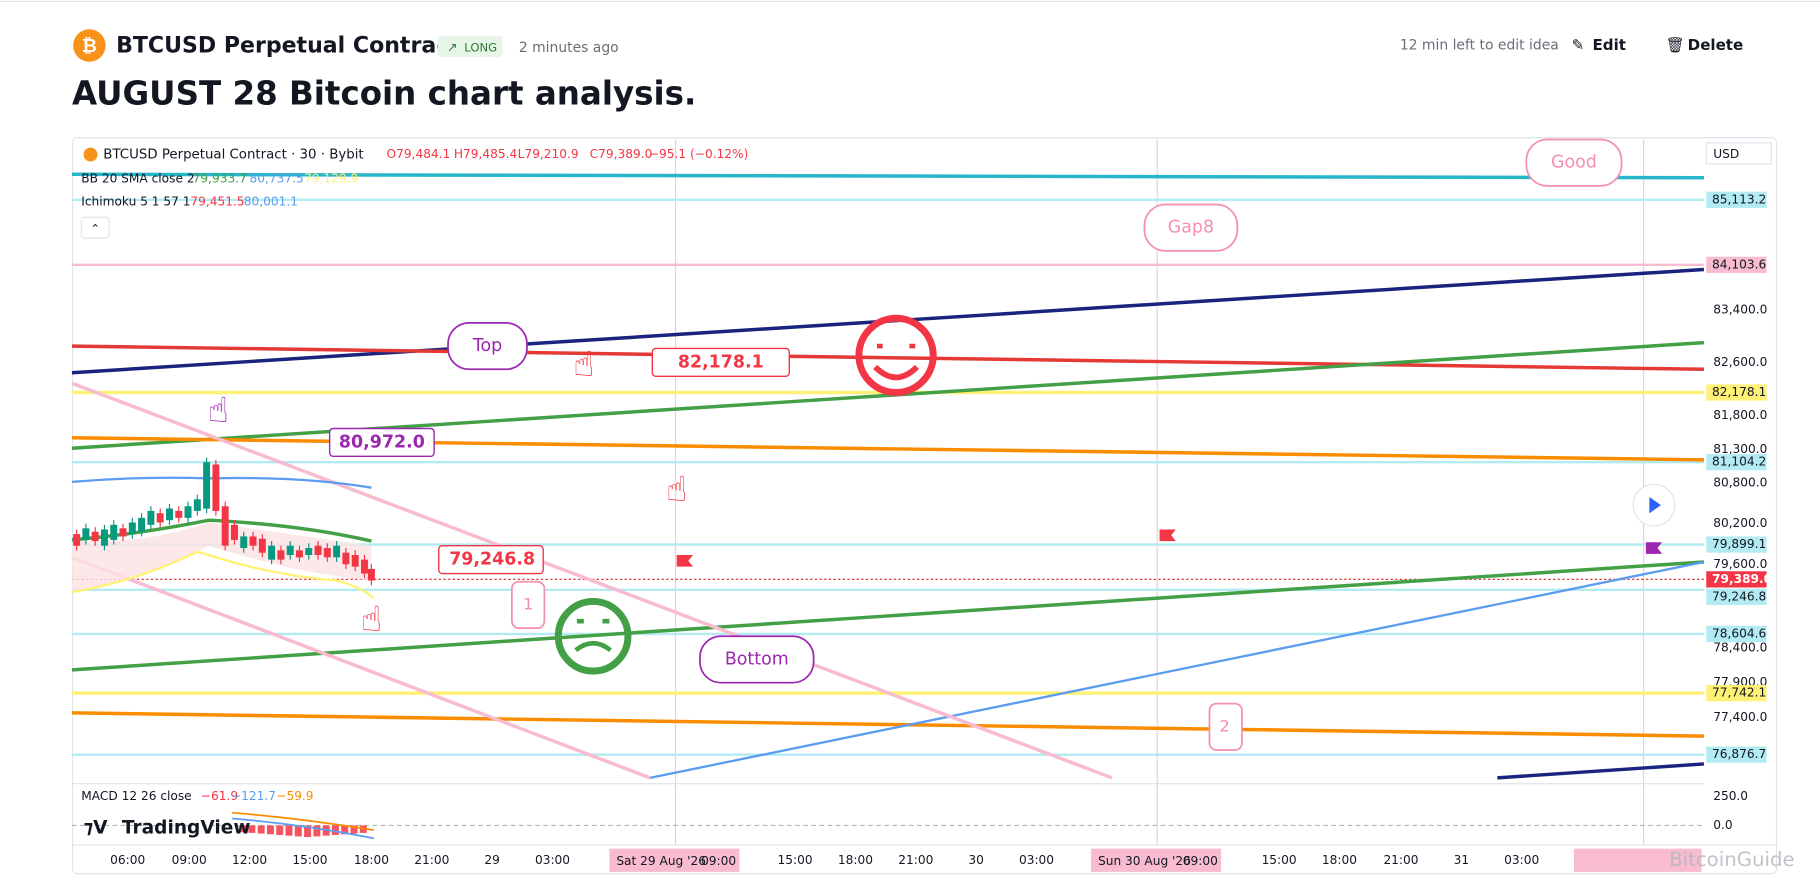  What do you see at coordinates (277, 178) in the screenshot?
I see `bb-value: 80,737.5` at bounding box center [277, 178].